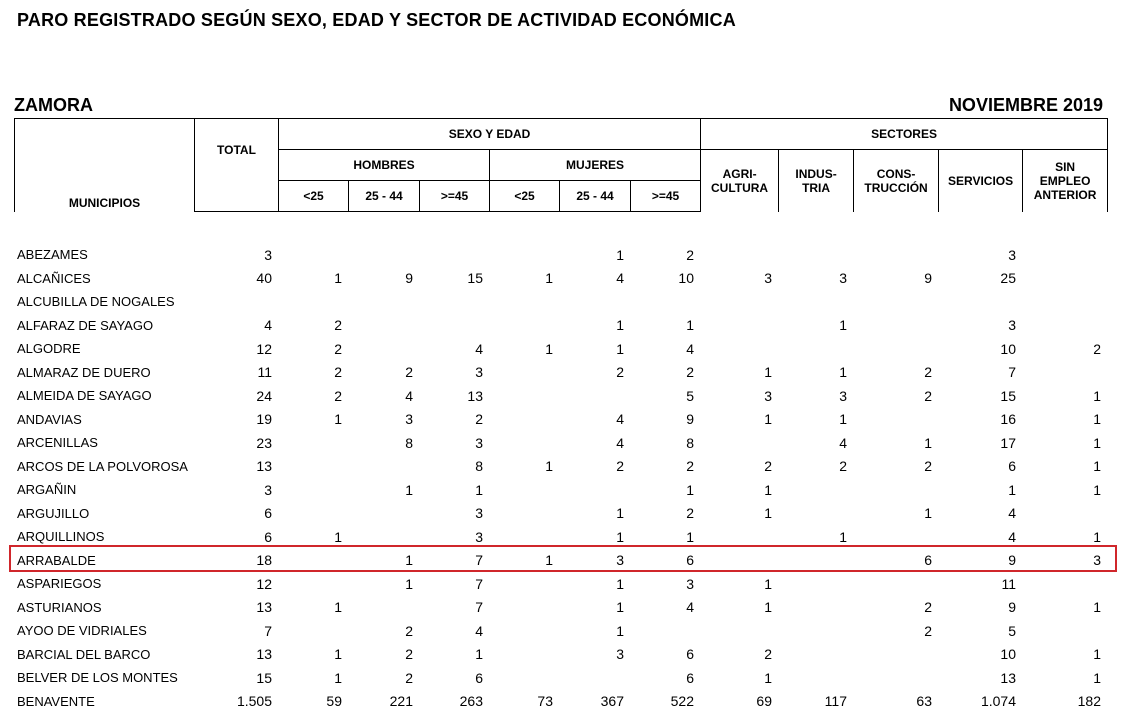 Image resolution: width=1140 pixels, height=717 pixels. Describe the element at coordinates (471, 701) in the screenshot. I see `table-cell: 263` at that location.